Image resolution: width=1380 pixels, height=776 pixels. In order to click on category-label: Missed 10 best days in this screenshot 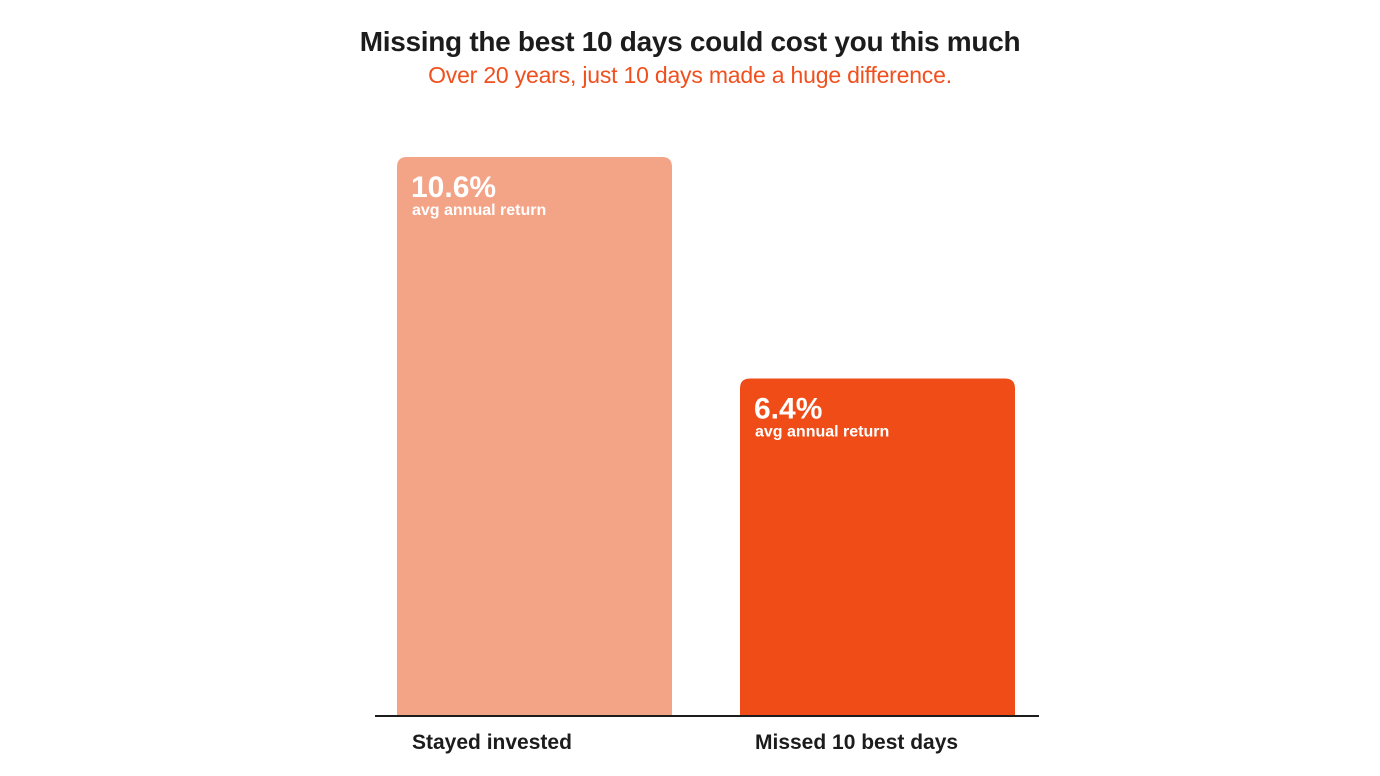, I will do `click(856, 742)`.